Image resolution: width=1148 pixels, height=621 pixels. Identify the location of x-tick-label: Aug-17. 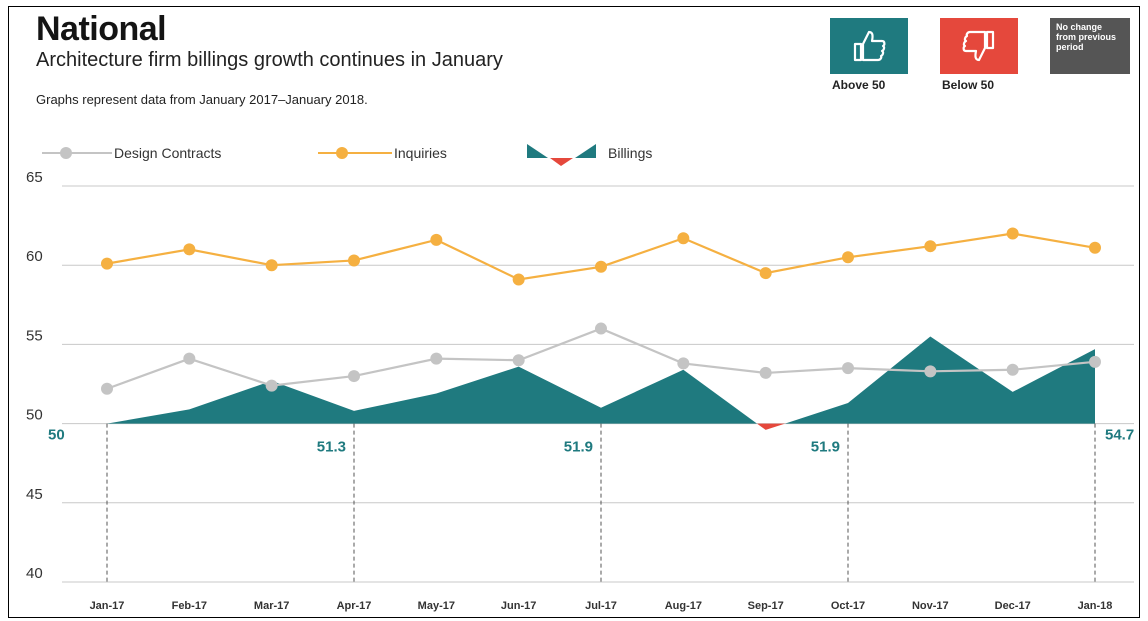
(683, 606).